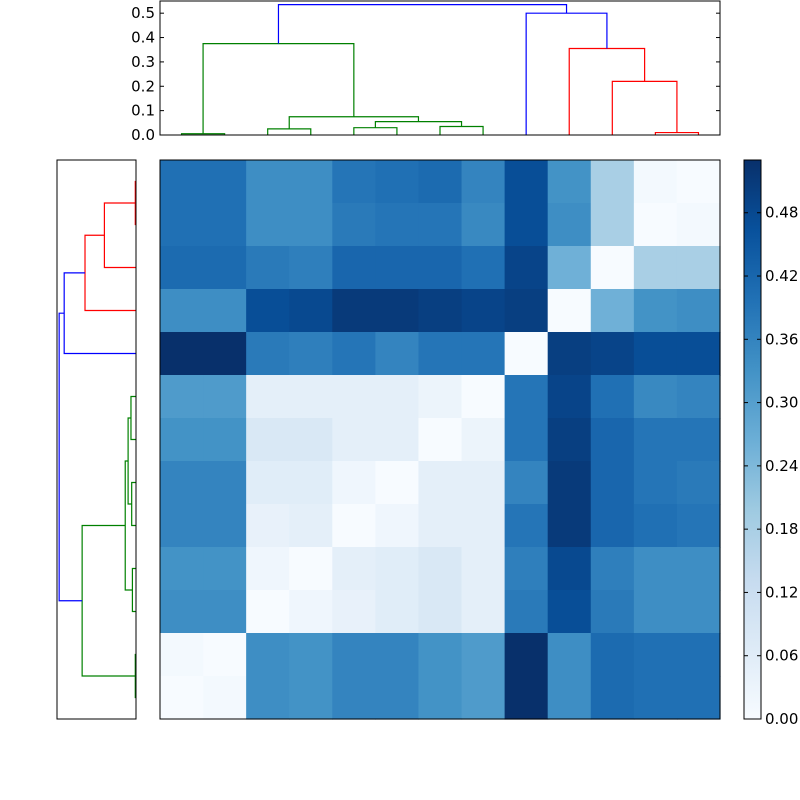  I want to click on top-dendrogram-tick-label: 0.5, so click(143, 13).